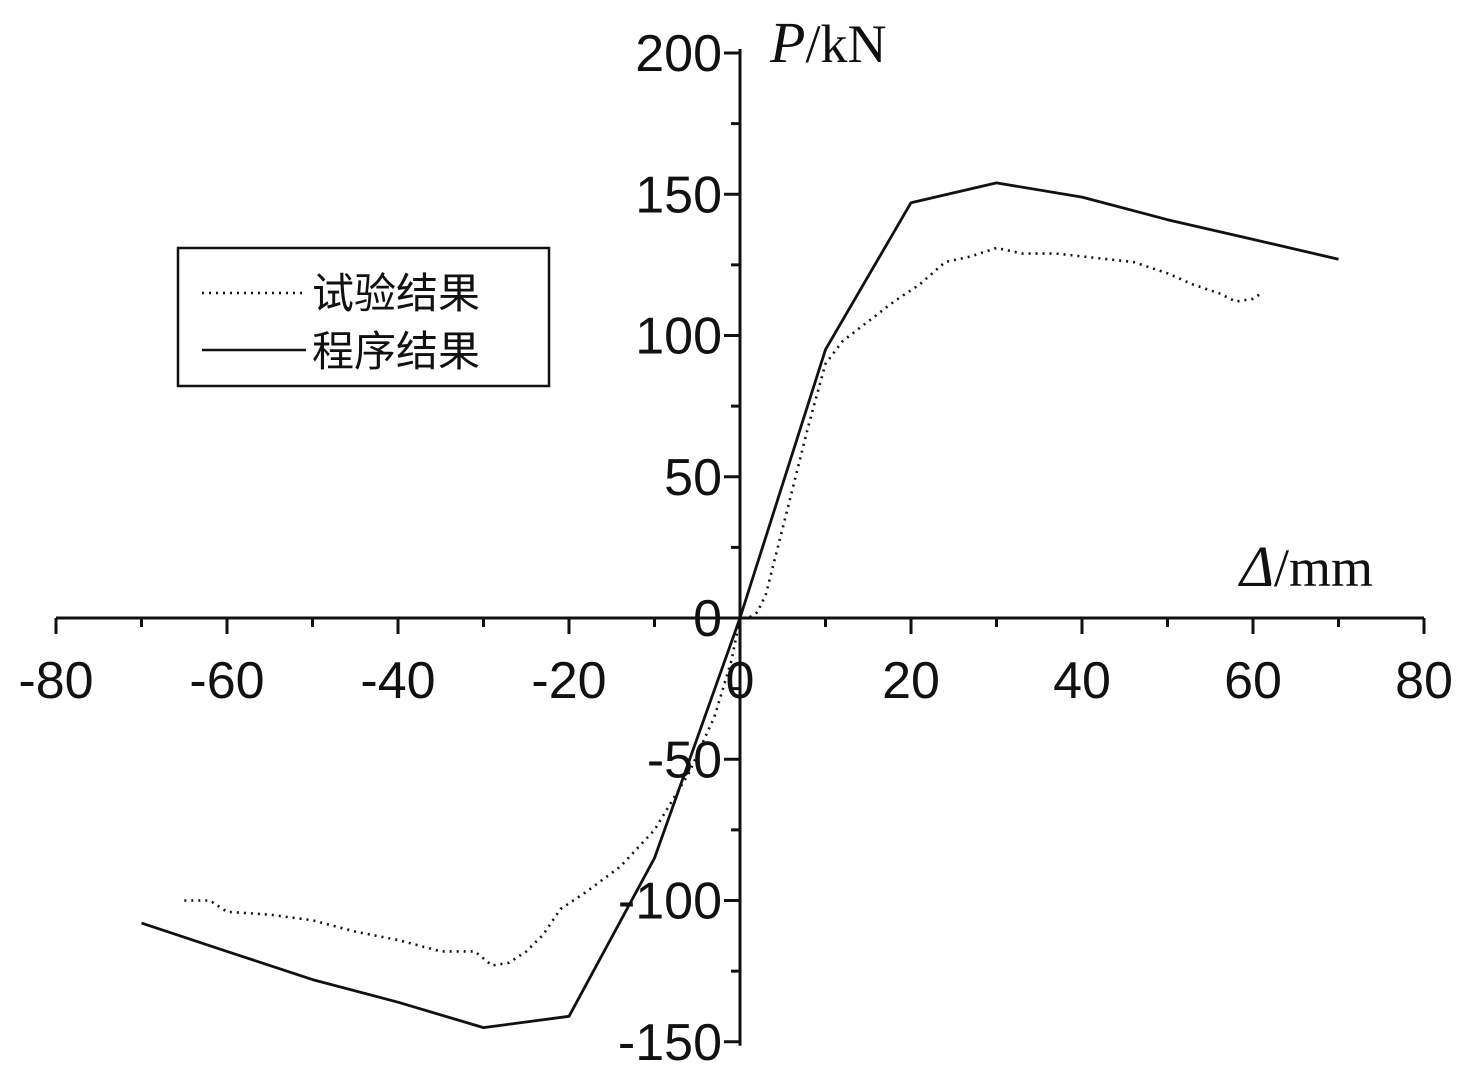 This screenshot has height=1074, width=1476. What do you see at coordinates (684, 760) in the screenshot?
I see `y-tick-label: -50` at bounding box center [684, 760].